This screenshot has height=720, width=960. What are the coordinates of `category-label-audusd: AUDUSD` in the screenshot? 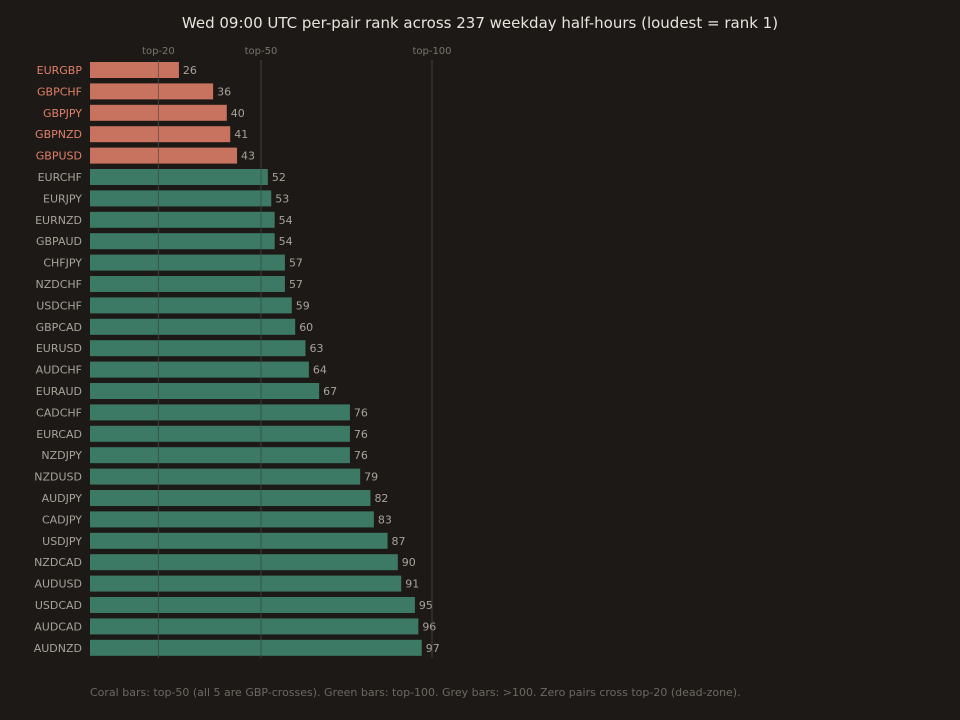 It's located at (58, 584).